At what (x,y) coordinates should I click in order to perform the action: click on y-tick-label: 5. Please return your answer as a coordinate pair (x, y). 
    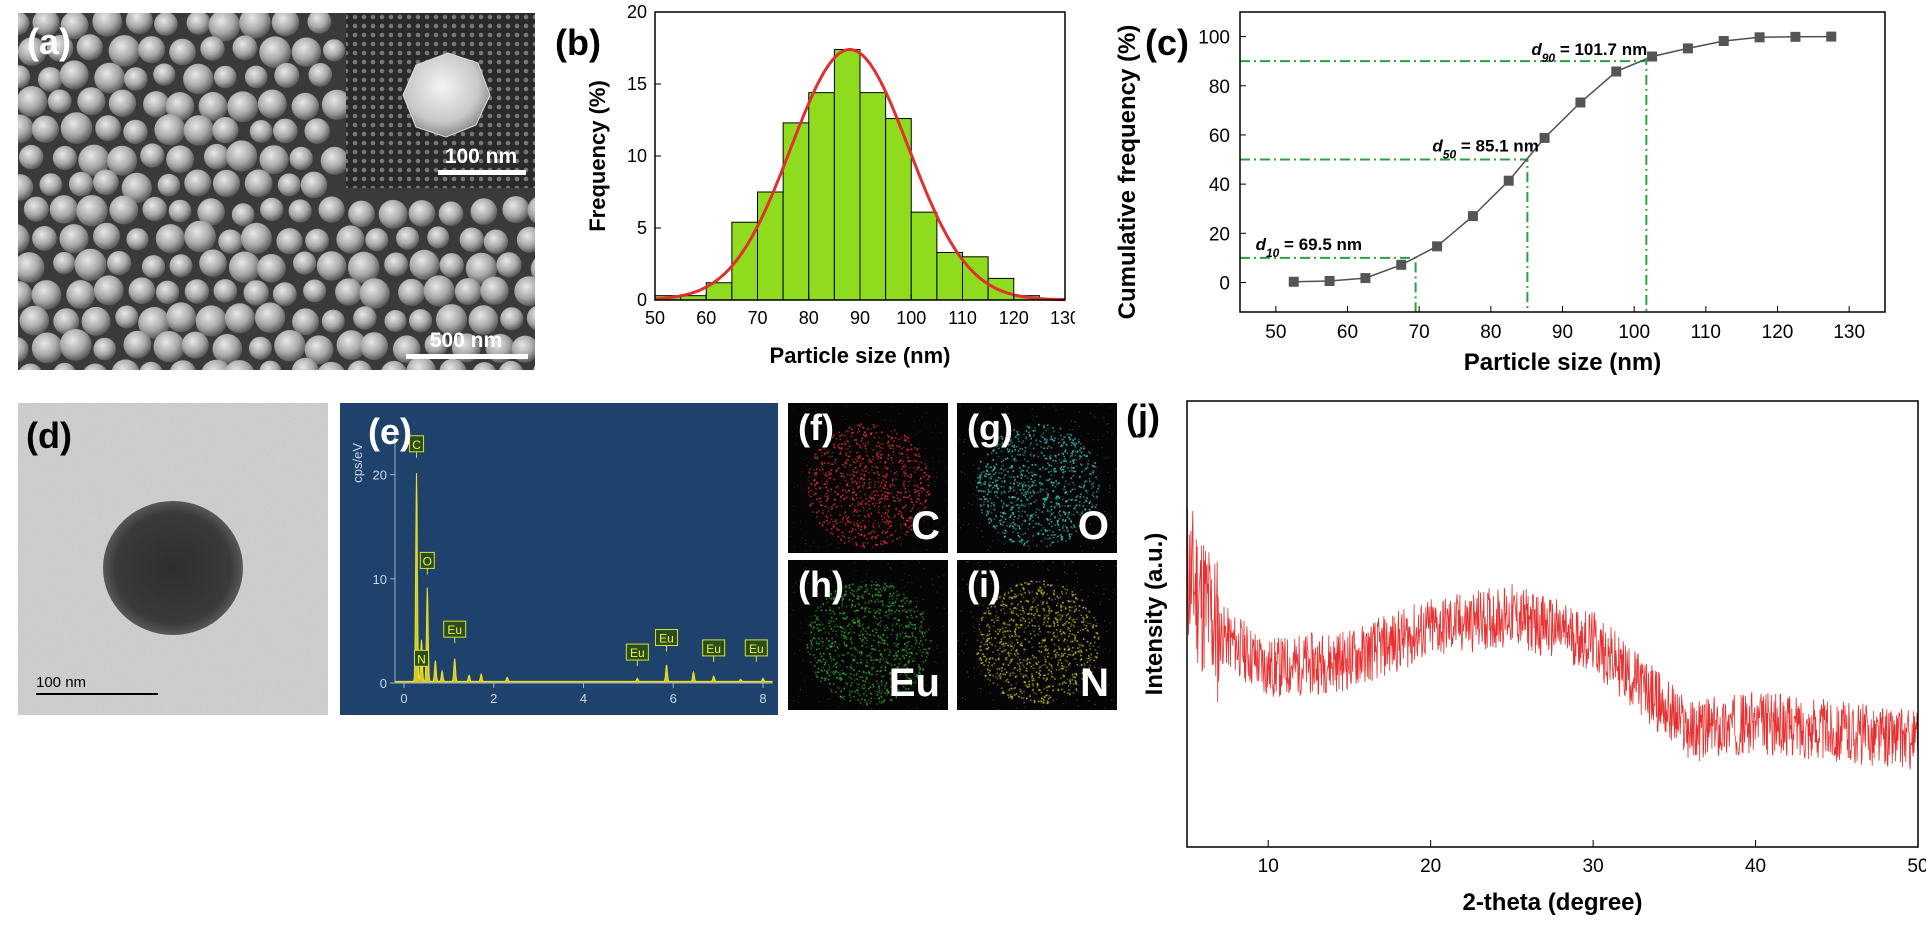
    Looking at the image, I should click on (642, 228).